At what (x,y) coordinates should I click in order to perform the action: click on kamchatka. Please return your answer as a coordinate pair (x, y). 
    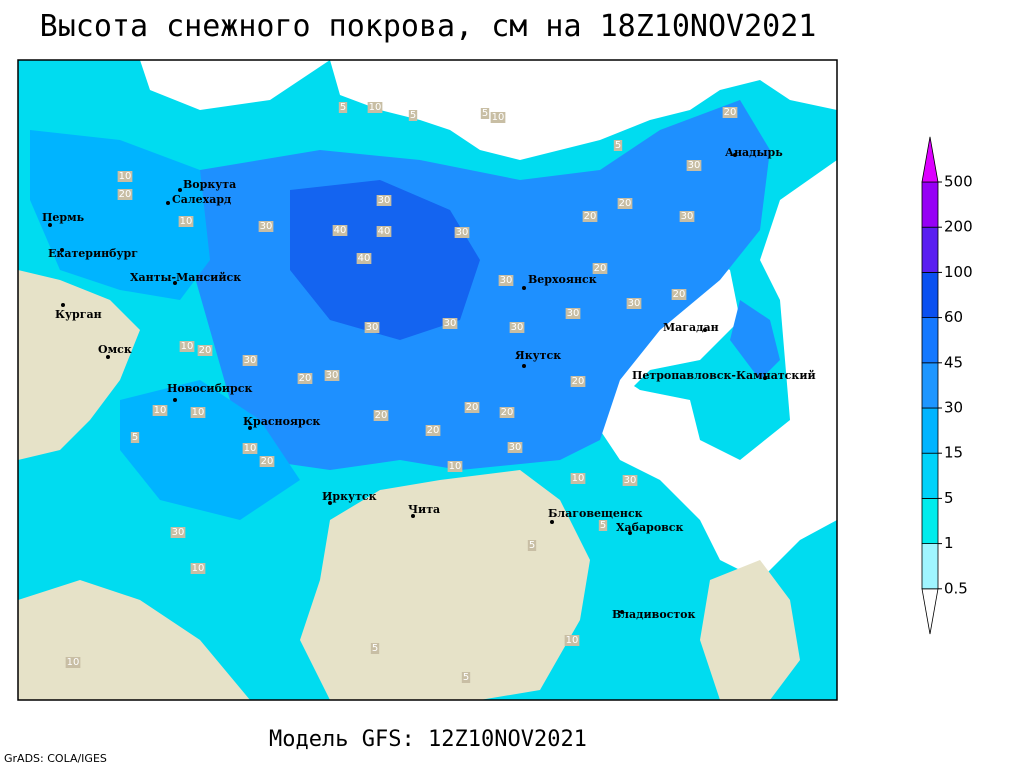
    Looking at the image, I should click on (755, 340).